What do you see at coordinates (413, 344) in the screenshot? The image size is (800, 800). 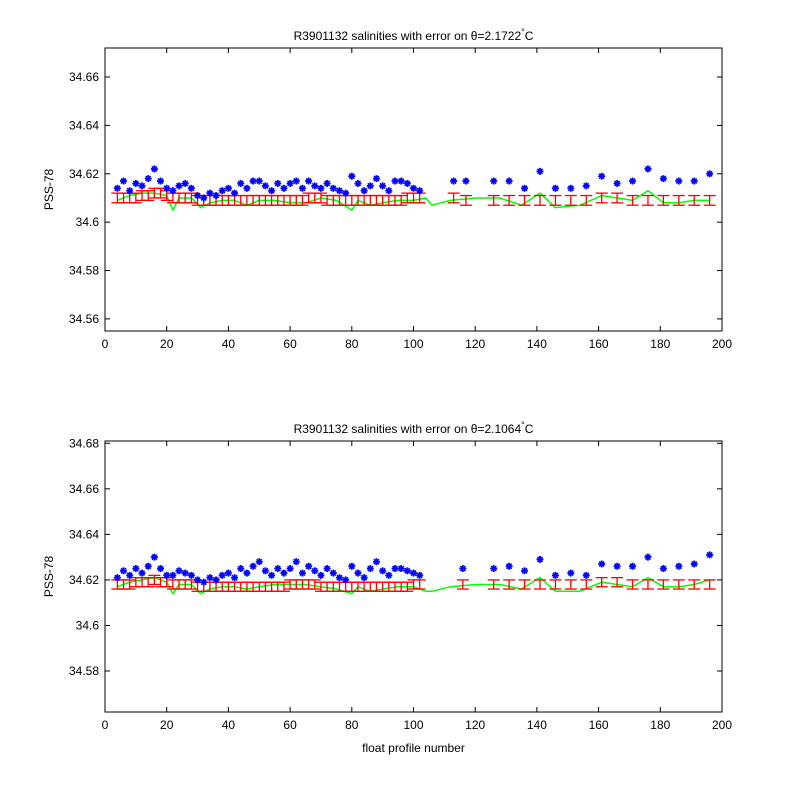 I see `x-tick-label: 100` at bounding box center [413, 344].